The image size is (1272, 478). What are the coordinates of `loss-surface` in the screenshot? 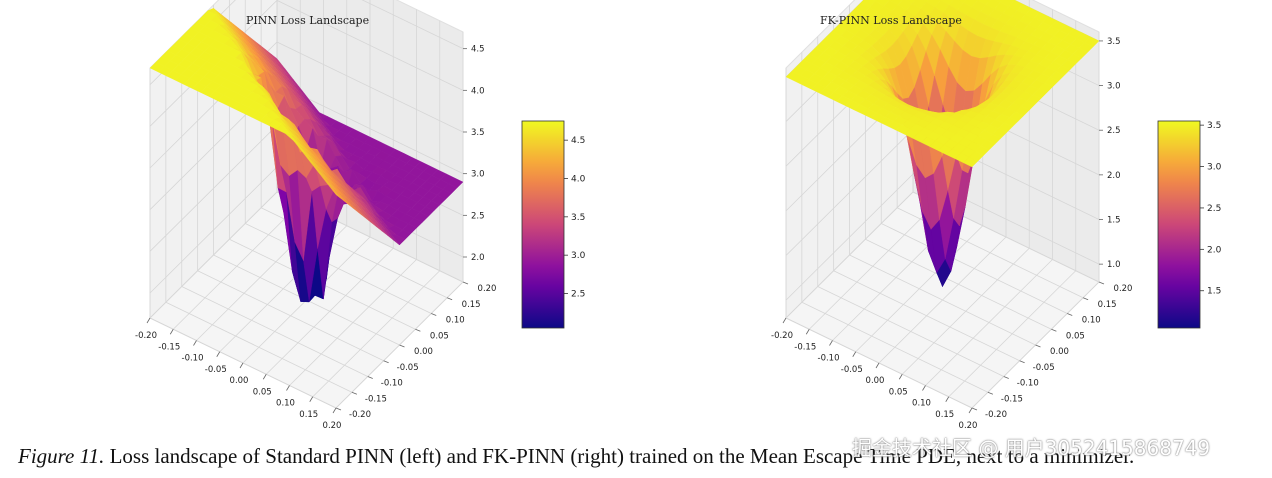 It's located at (942, 144).